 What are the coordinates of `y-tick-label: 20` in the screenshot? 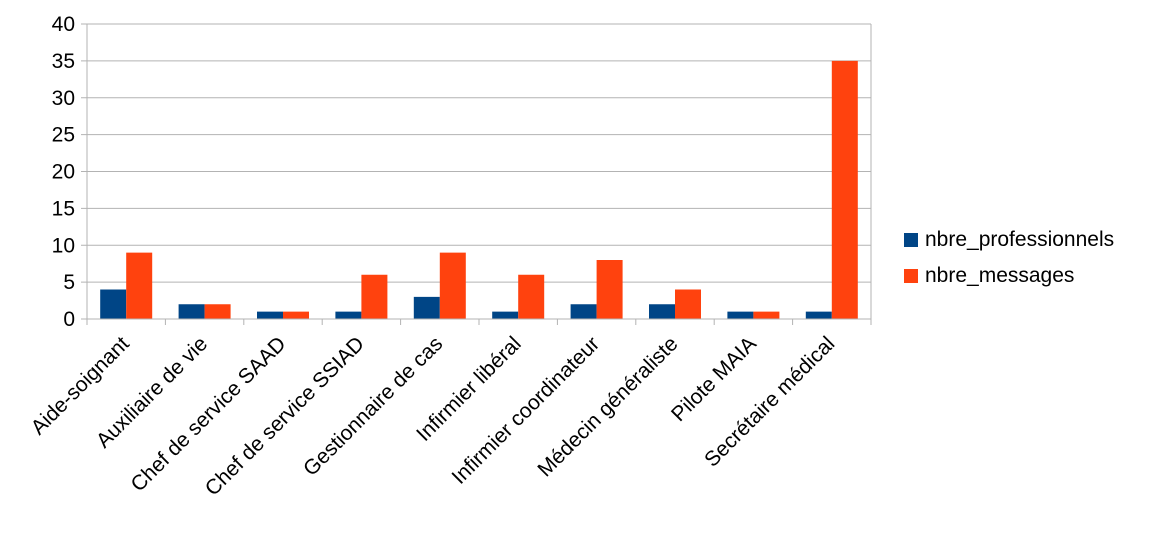 It's located at (63, 172).